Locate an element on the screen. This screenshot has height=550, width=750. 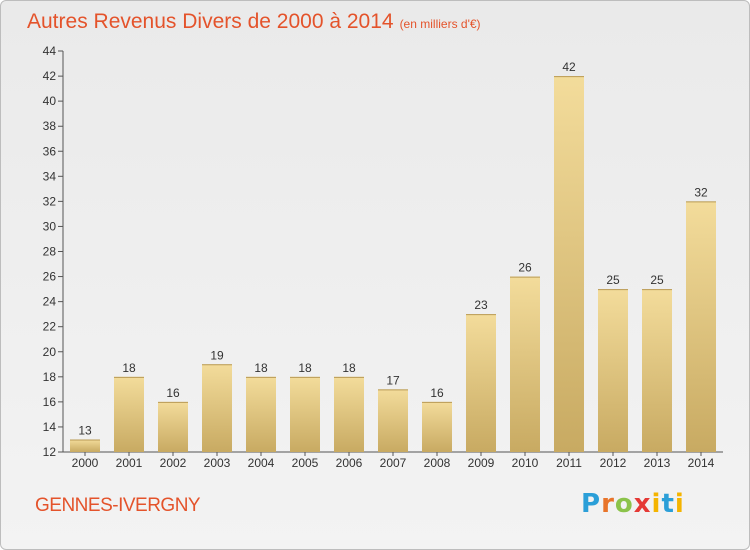
bar-2000 is located at coordinates (85, 445).